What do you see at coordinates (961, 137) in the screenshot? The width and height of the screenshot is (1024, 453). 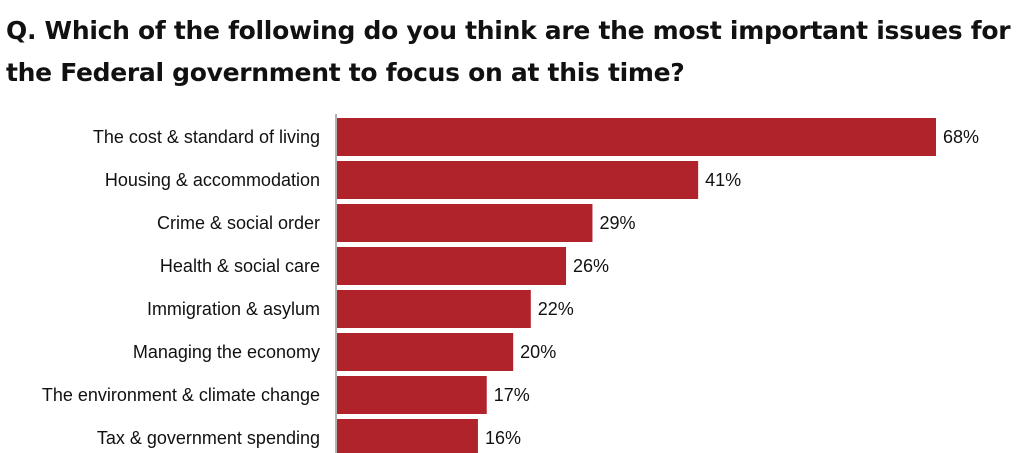 I see `data-label: 68%` at bounding box center [961, 137].